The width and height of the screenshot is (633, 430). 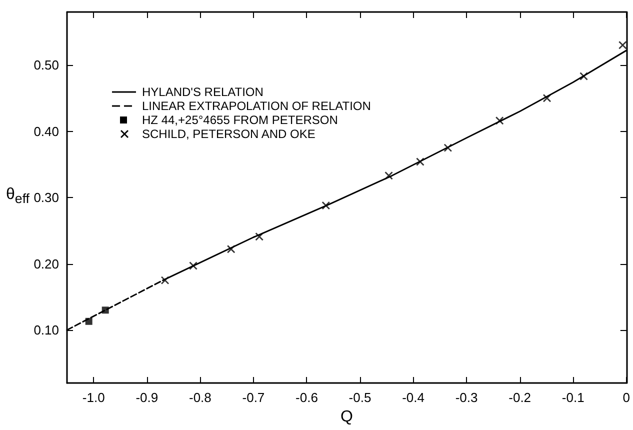 I want to click on x-tick-label: -0.4, so click(x=413, y=397).